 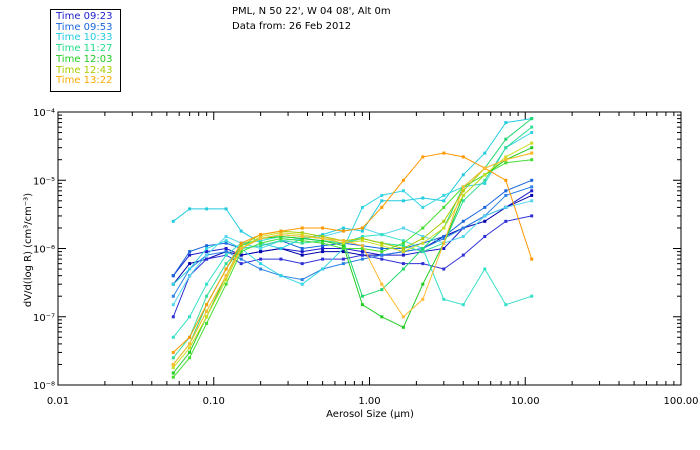 What do you see at coordinates (369, 401) in the screenshot?
I see `x-tick-label: 1.00` at bounding box center [369, 401].